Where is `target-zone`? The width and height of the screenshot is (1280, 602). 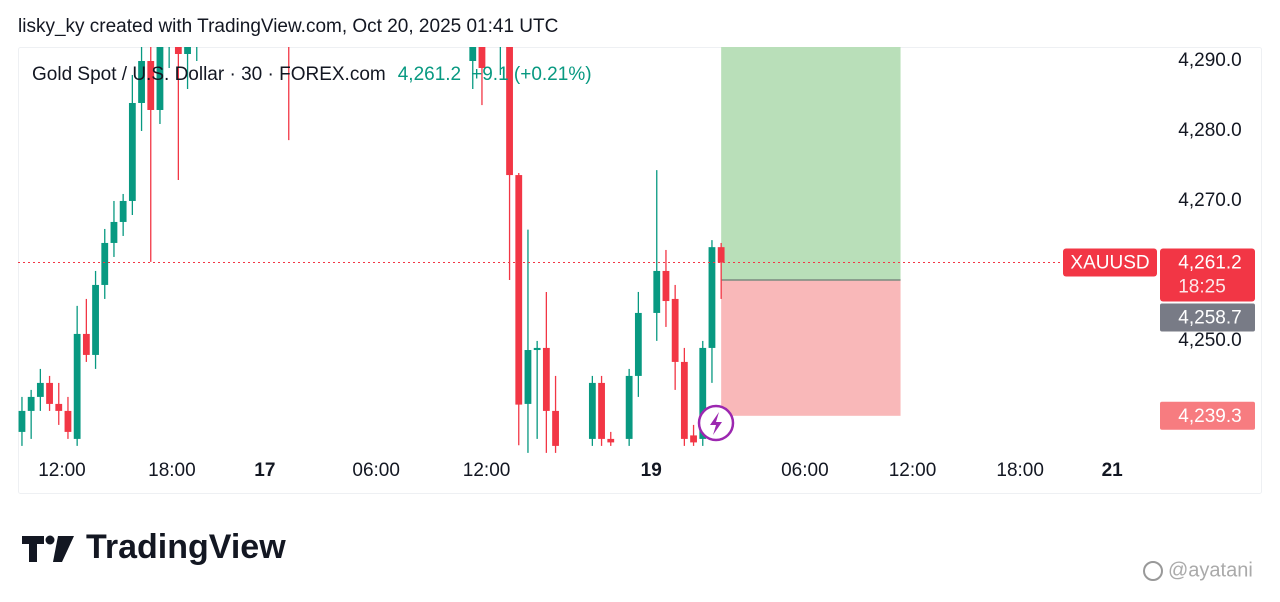 target-zone is located at coordinates (811, 164).